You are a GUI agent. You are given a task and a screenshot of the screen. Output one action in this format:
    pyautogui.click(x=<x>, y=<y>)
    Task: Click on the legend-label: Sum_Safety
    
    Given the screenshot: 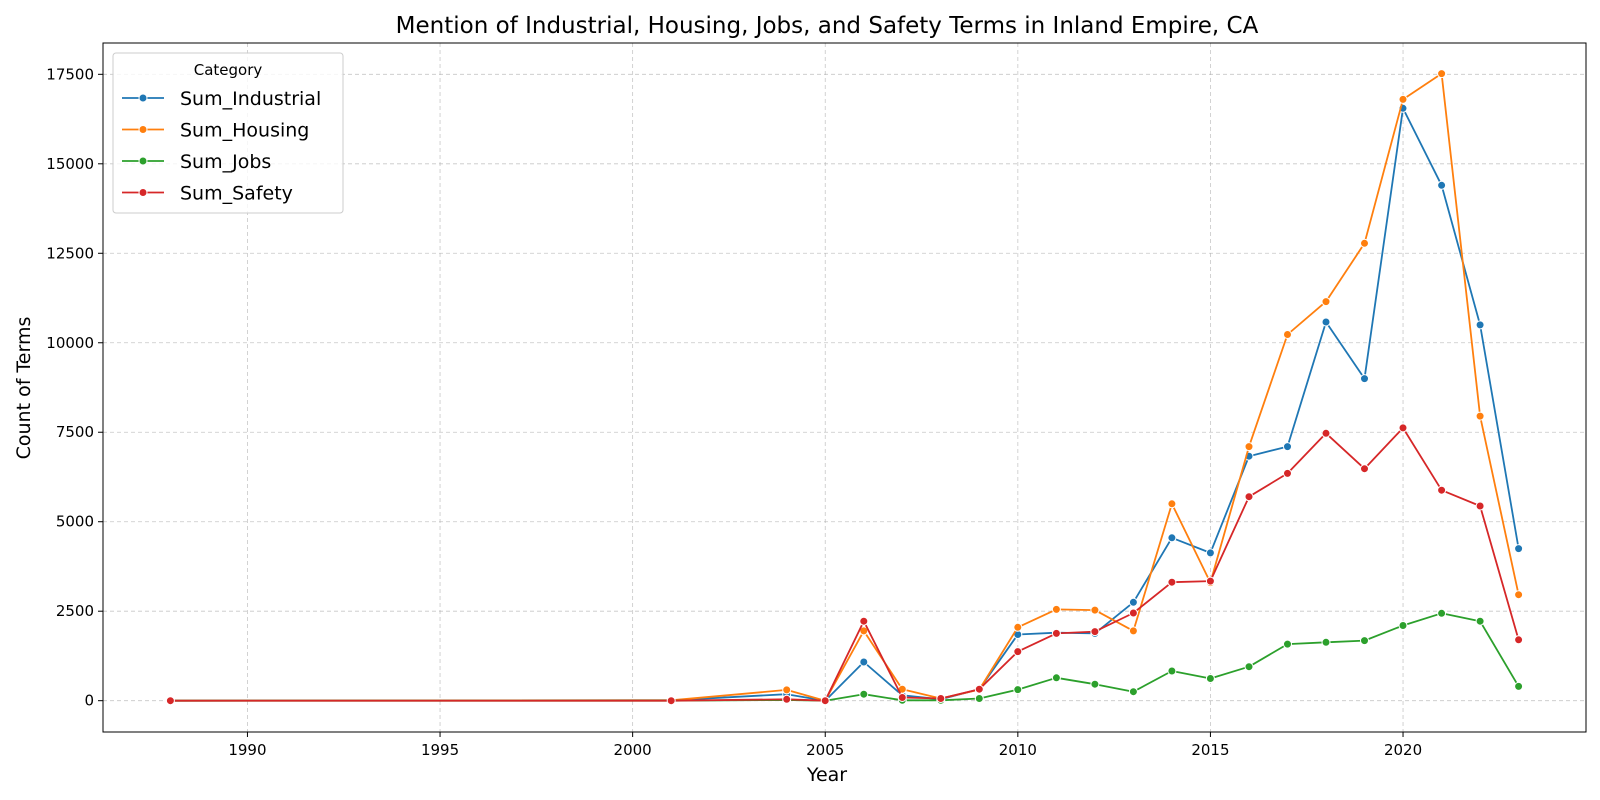 What is the action you would take?
    pyautogui.click(x=236, y=194)
    